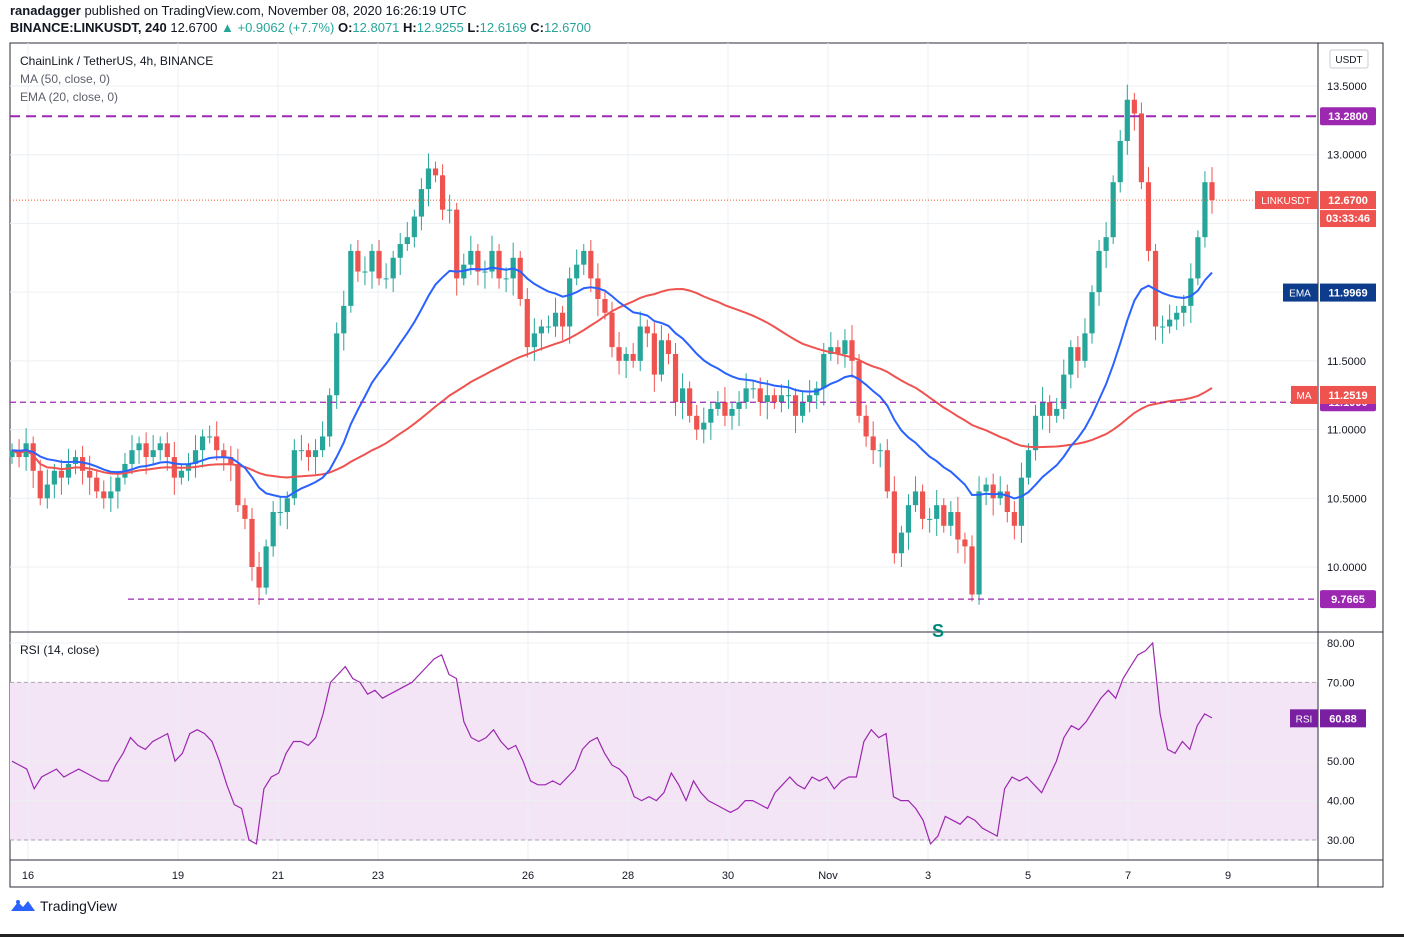 The image size is (1404, 937). What do you see at coordinates (1347, 294) in the screenshot?
I see `ema-value-label: 11.9969` at bounding box center [1347, 294].